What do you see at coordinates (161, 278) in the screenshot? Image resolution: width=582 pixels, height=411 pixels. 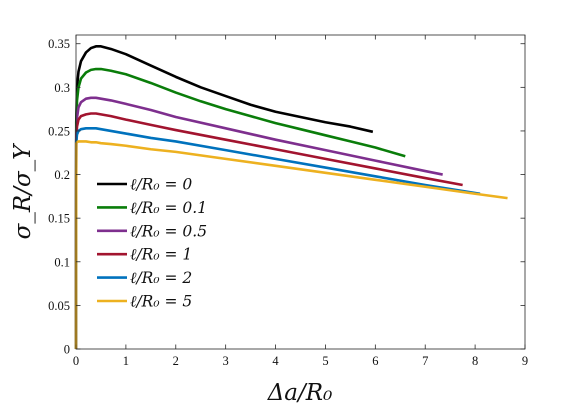 I see `legend-label-4: ℓ/R₀ = 2` at bounding box center [161, 278].